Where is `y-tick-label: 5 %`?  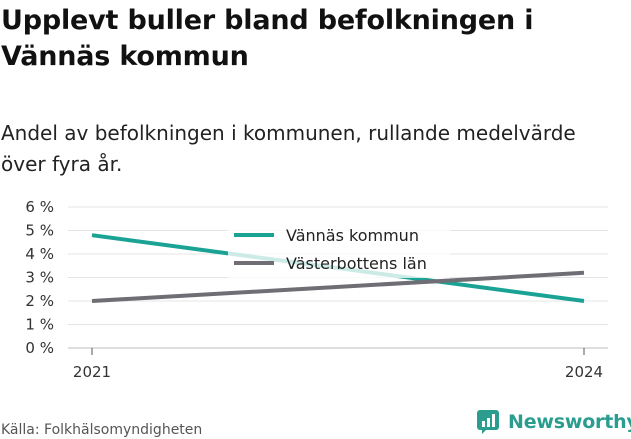 y-tick-label: 5 % is located at coordinates (39, 231).